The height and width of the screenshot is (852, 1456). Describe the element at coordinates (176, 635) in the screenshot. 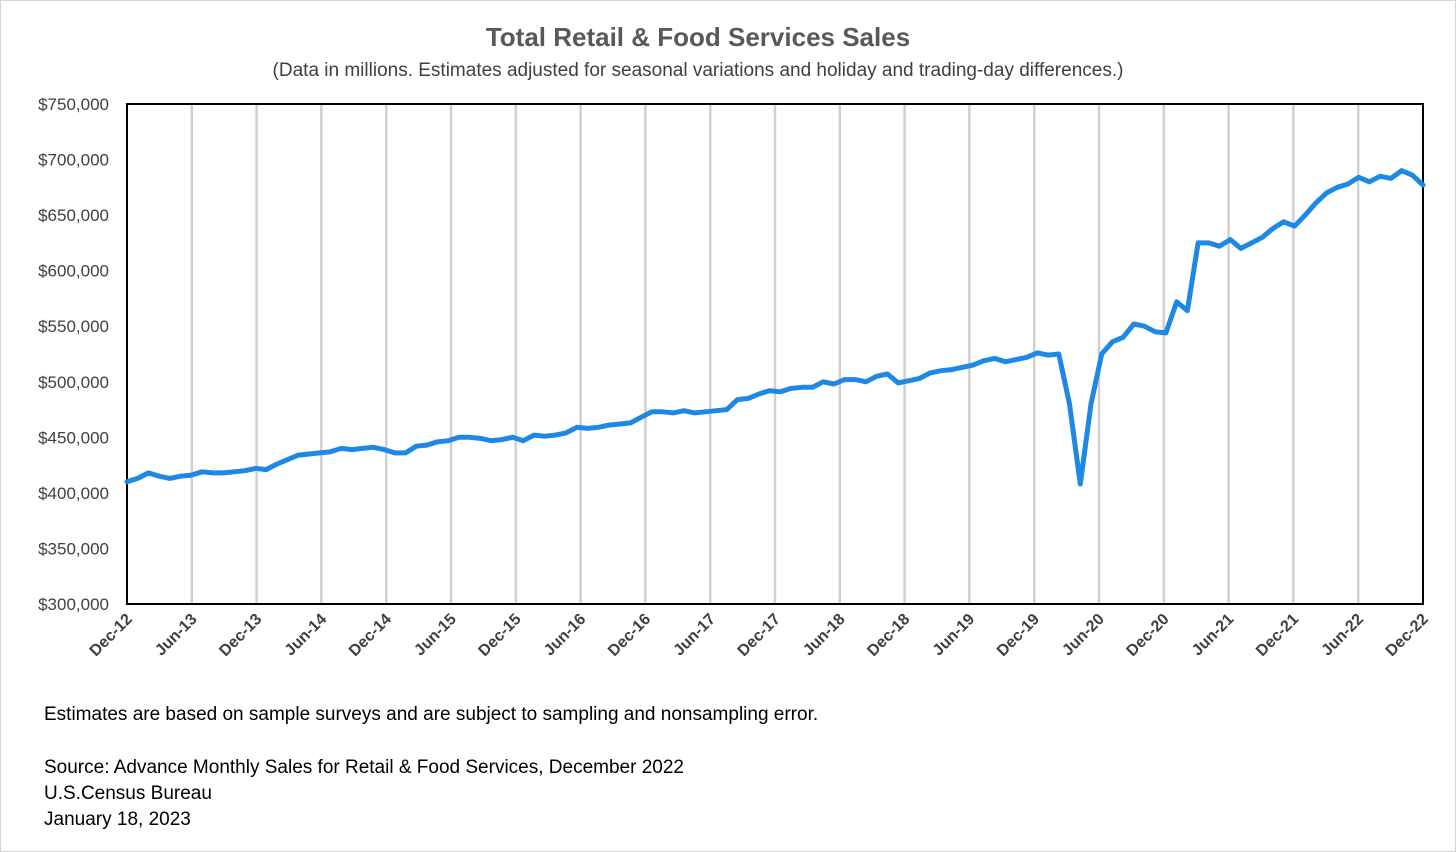

I see `x-tick-label: Jun-13` at that location.